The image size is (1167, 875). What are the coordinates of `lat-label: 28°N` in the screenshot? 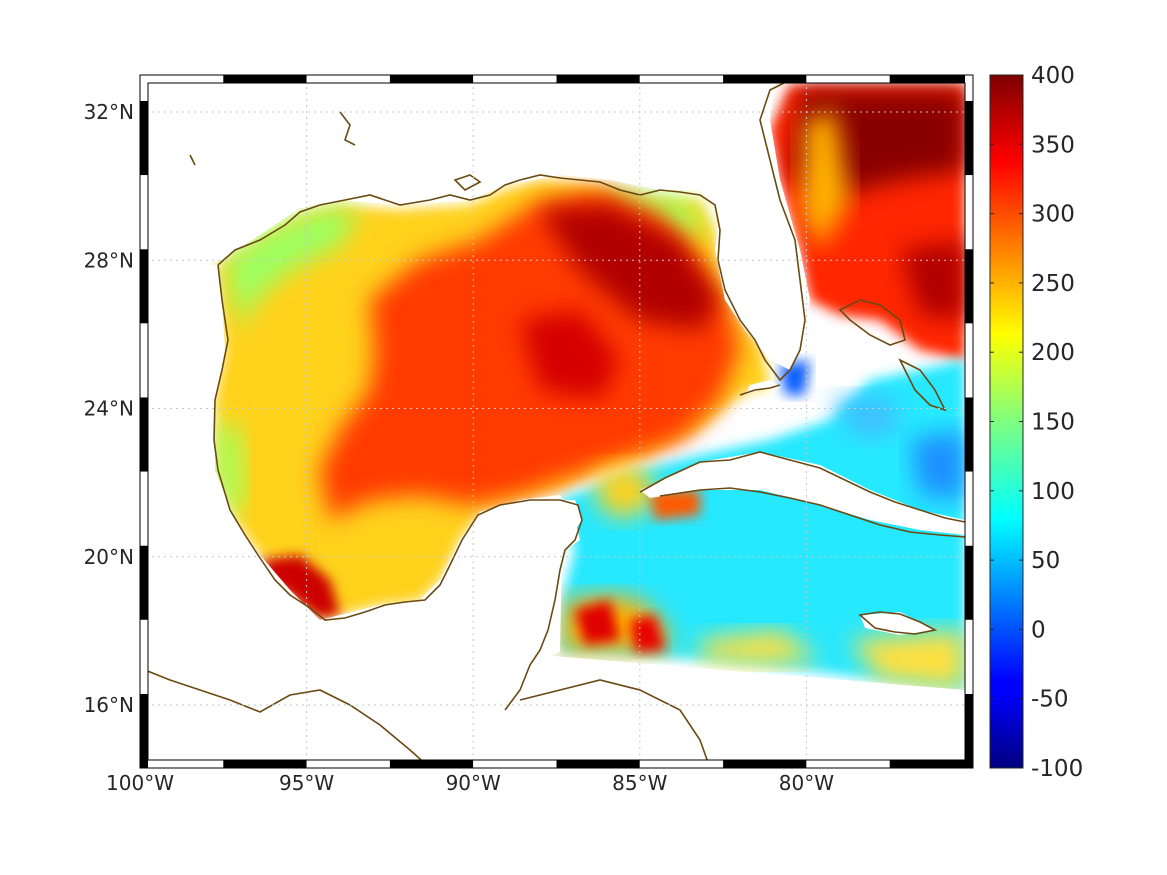 It's located at (109, 260).